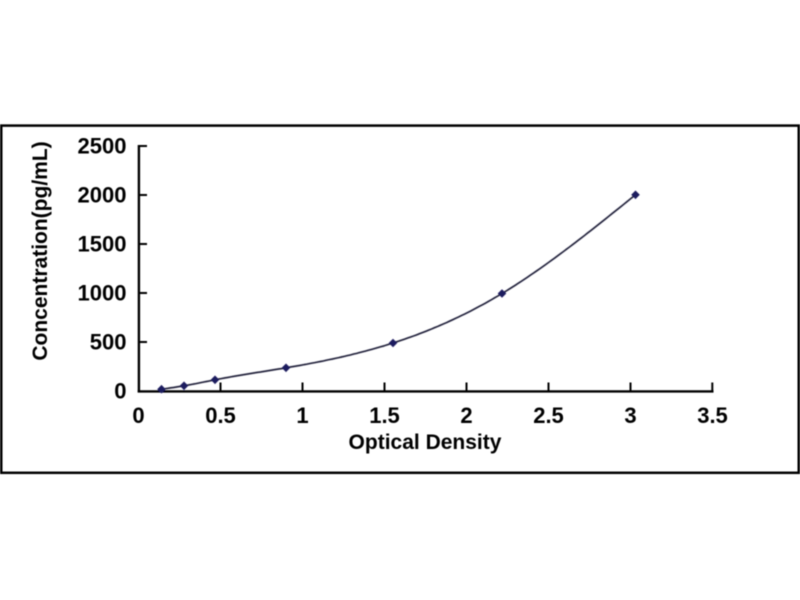  I want to click on svg-text: 3.5, so click(712, 415).